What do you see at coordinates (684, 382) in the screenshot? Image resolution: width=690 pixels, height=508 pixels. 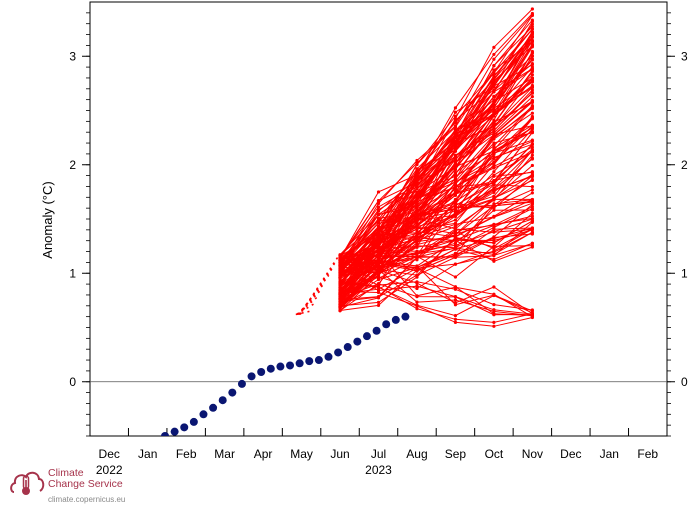 I see `y-tick-label-right: 0` at bounding box center [684, 382].